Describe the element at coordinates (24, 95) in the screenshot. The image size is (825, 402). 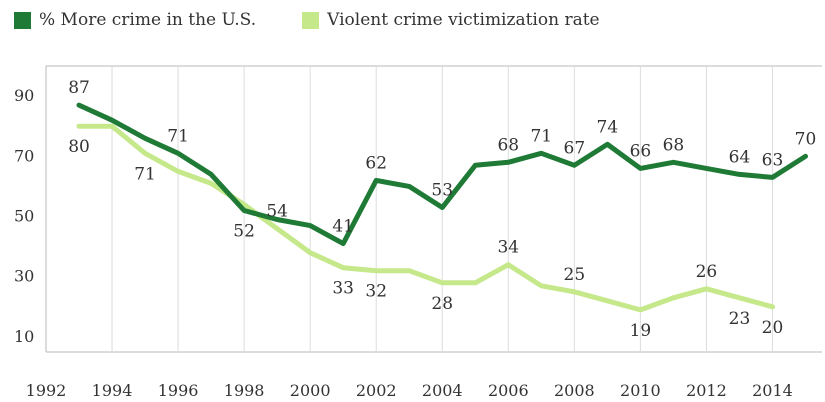
I see `y-tick-label: 90` at that location.